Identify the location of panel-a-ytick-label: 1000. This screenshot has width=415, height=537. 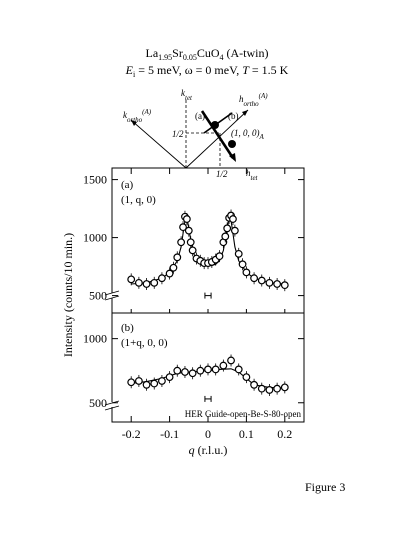
(95, 238).